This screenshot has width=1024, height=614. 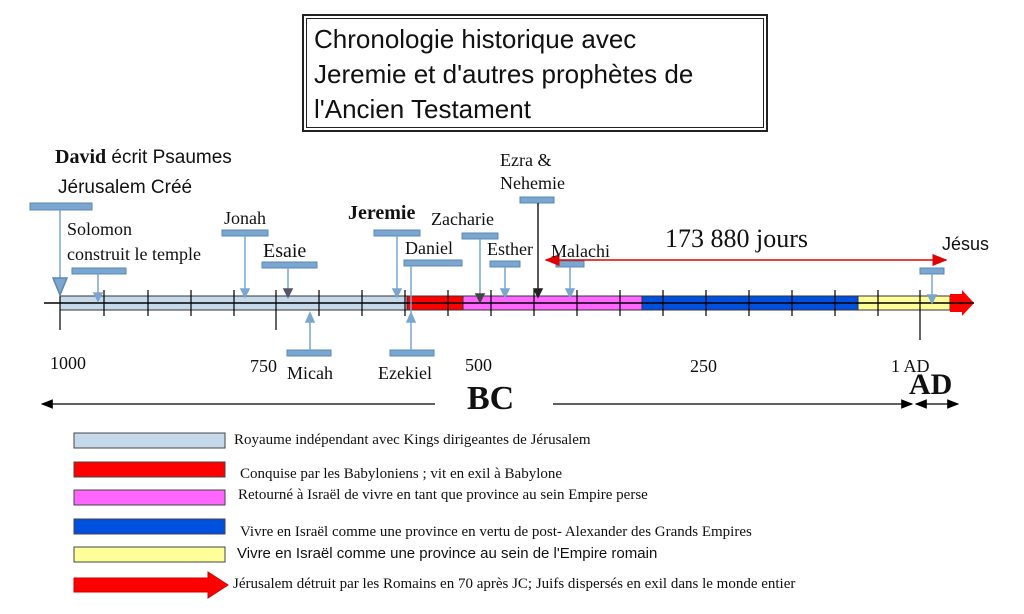 I want to click on title-line-2: Jeremie et d'autres prophètes de, so click(x=504, y=74).